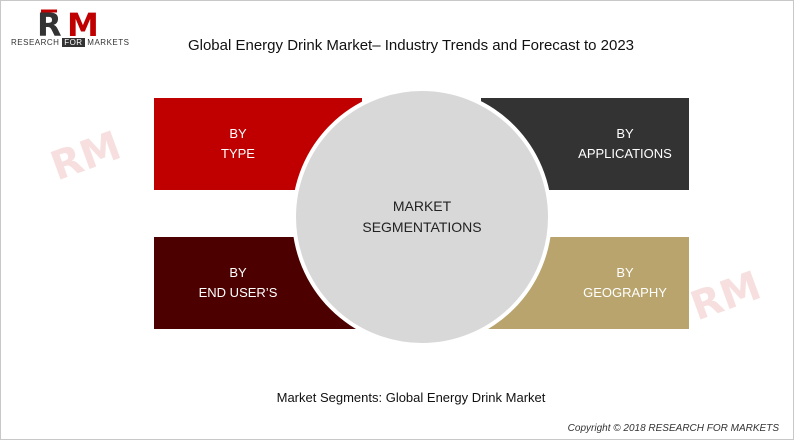 Image resolution: width=794 pixels, height=440 pixels. Describe the element at coordinates (238, 292) in the screenshot. I see `segment-end-users-line2: END USER’S` at that location.